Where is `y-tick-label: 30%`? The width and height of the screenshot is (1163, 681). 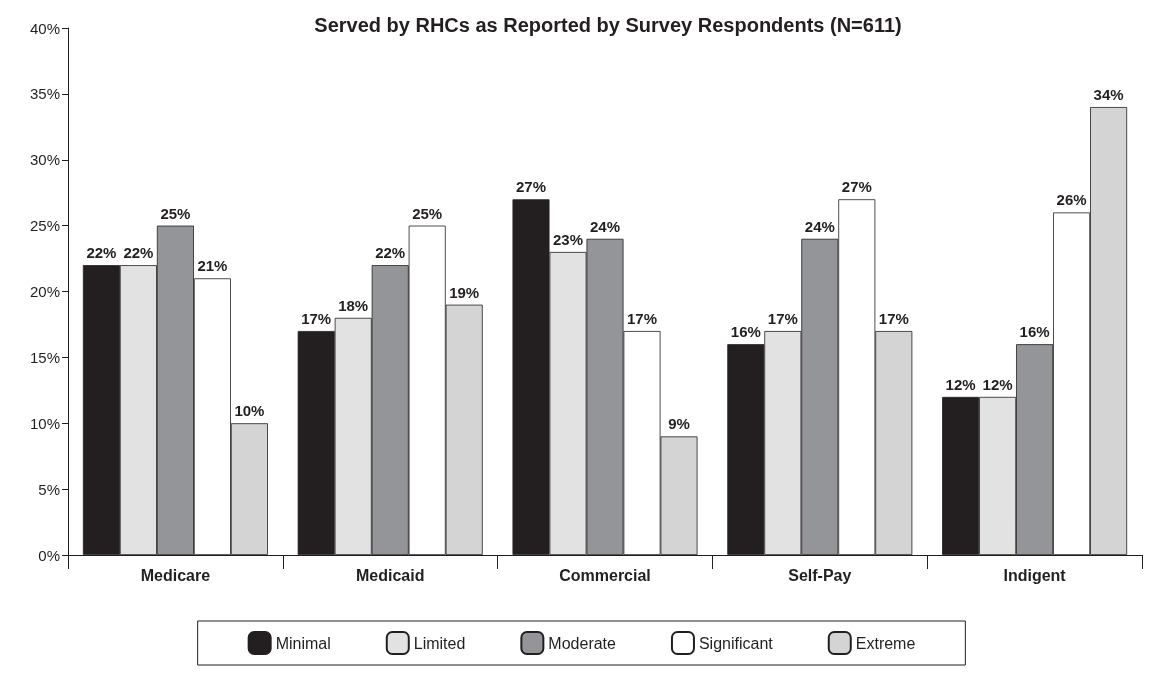
y-tick-label: 30% is located at coordinates (44, 160).